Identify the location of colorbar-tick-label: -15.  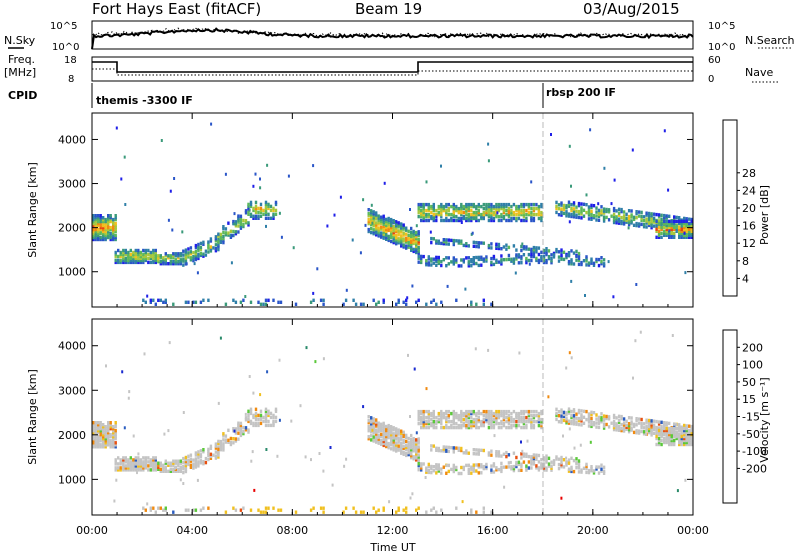
(751, 417).